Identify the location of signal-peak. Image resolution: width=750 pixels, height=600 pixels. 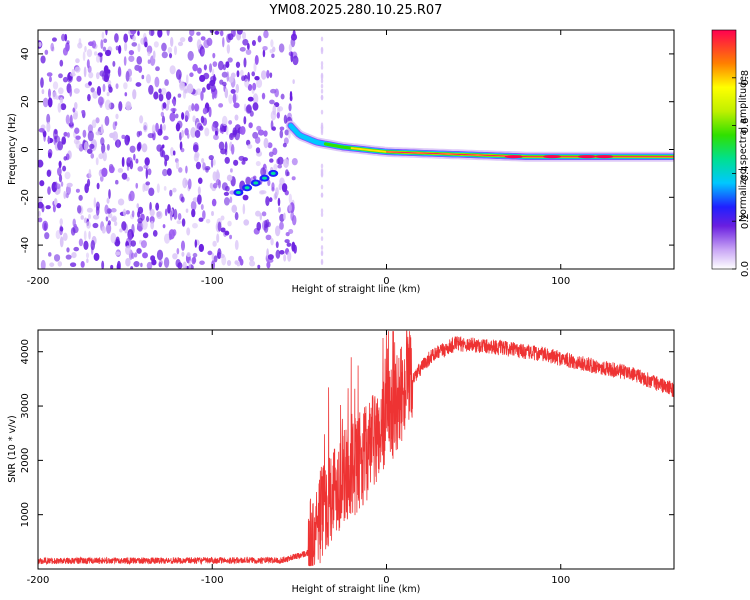
(552, 157).